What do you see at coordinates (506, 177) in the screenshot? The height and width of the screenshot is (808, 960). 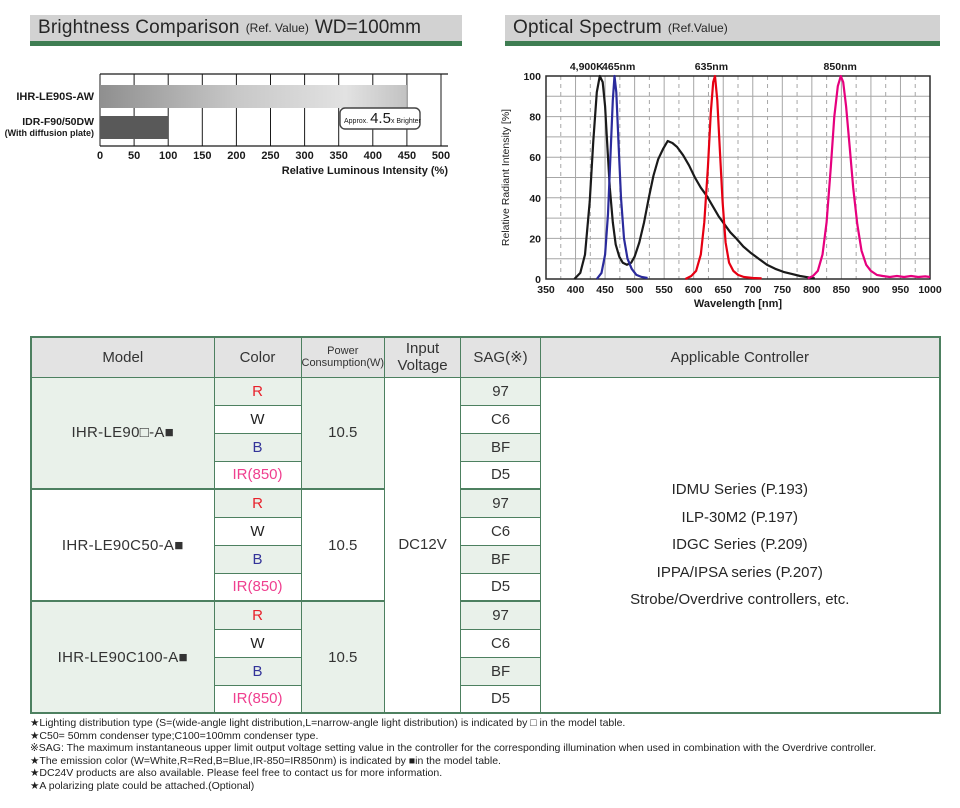 I see `y-axis-title: Relative Radiant Intensity [%]` at bounding box center [506, 177].